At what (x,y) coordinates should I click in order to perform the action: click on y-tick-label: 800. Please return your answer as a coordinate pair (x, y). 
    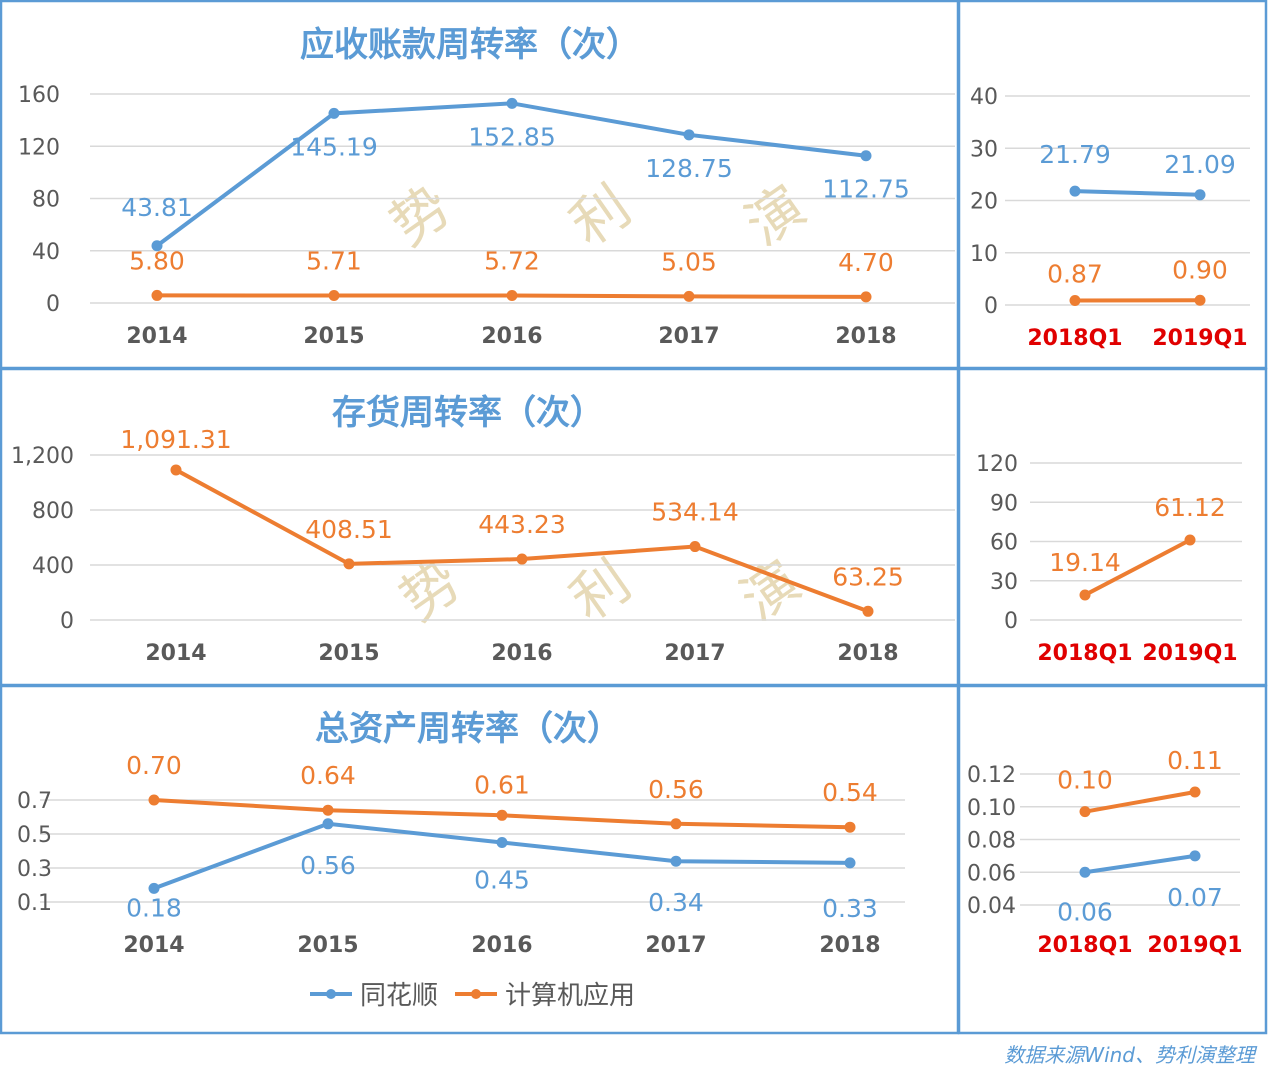
    Looking at the image, I should click on (53, 511).